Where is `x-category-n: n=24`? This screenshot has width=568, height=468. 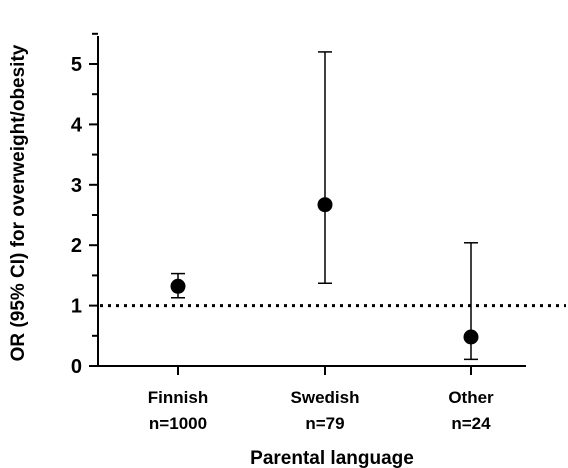 x-category-n: n=24 is located at coordinates (471, 423).